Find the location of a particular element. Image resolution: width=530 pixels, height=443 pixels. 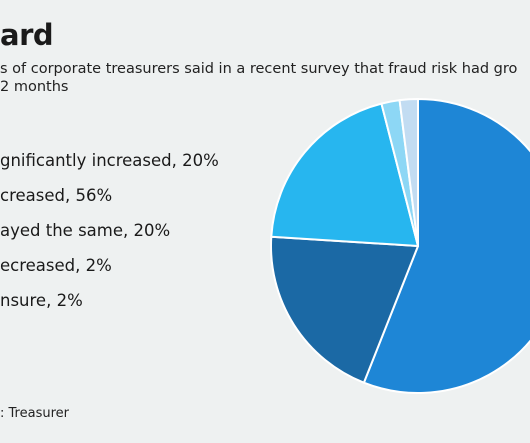

source-note: : Treasurer is located at coordinates (34, 413).